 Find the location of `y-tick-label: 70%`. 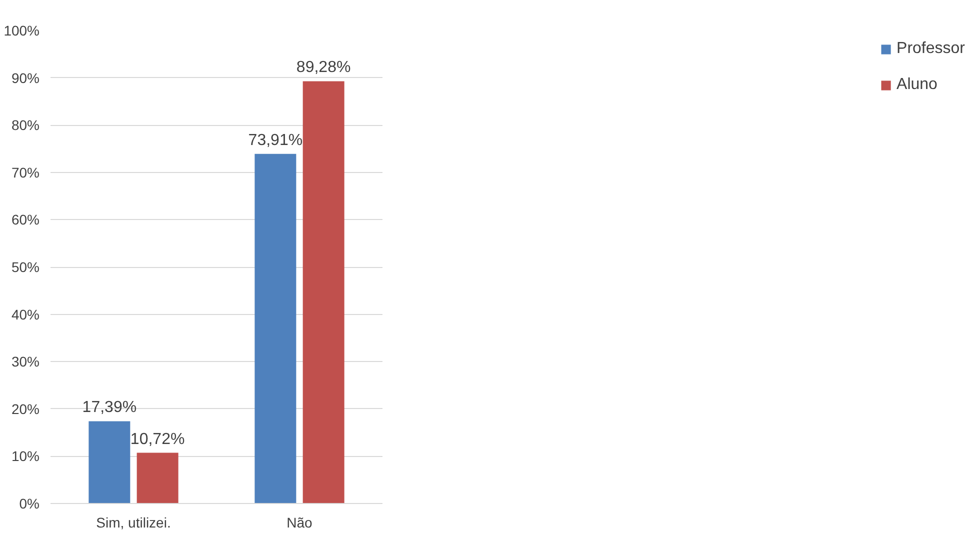

y-tick-label: 70% is located at coordinates (25, 172).